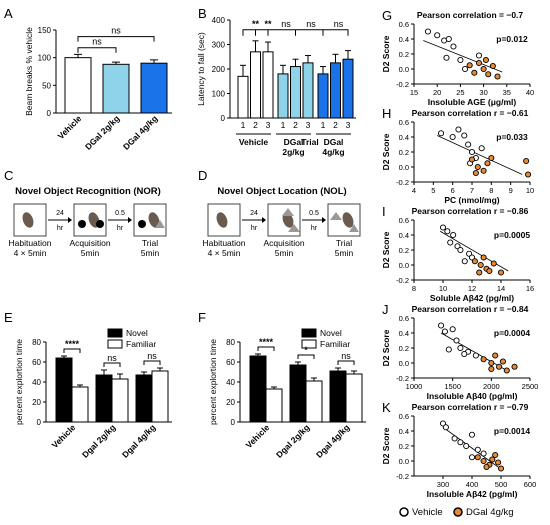  I want to click on y-tick-label: 80, so click(36, 342).